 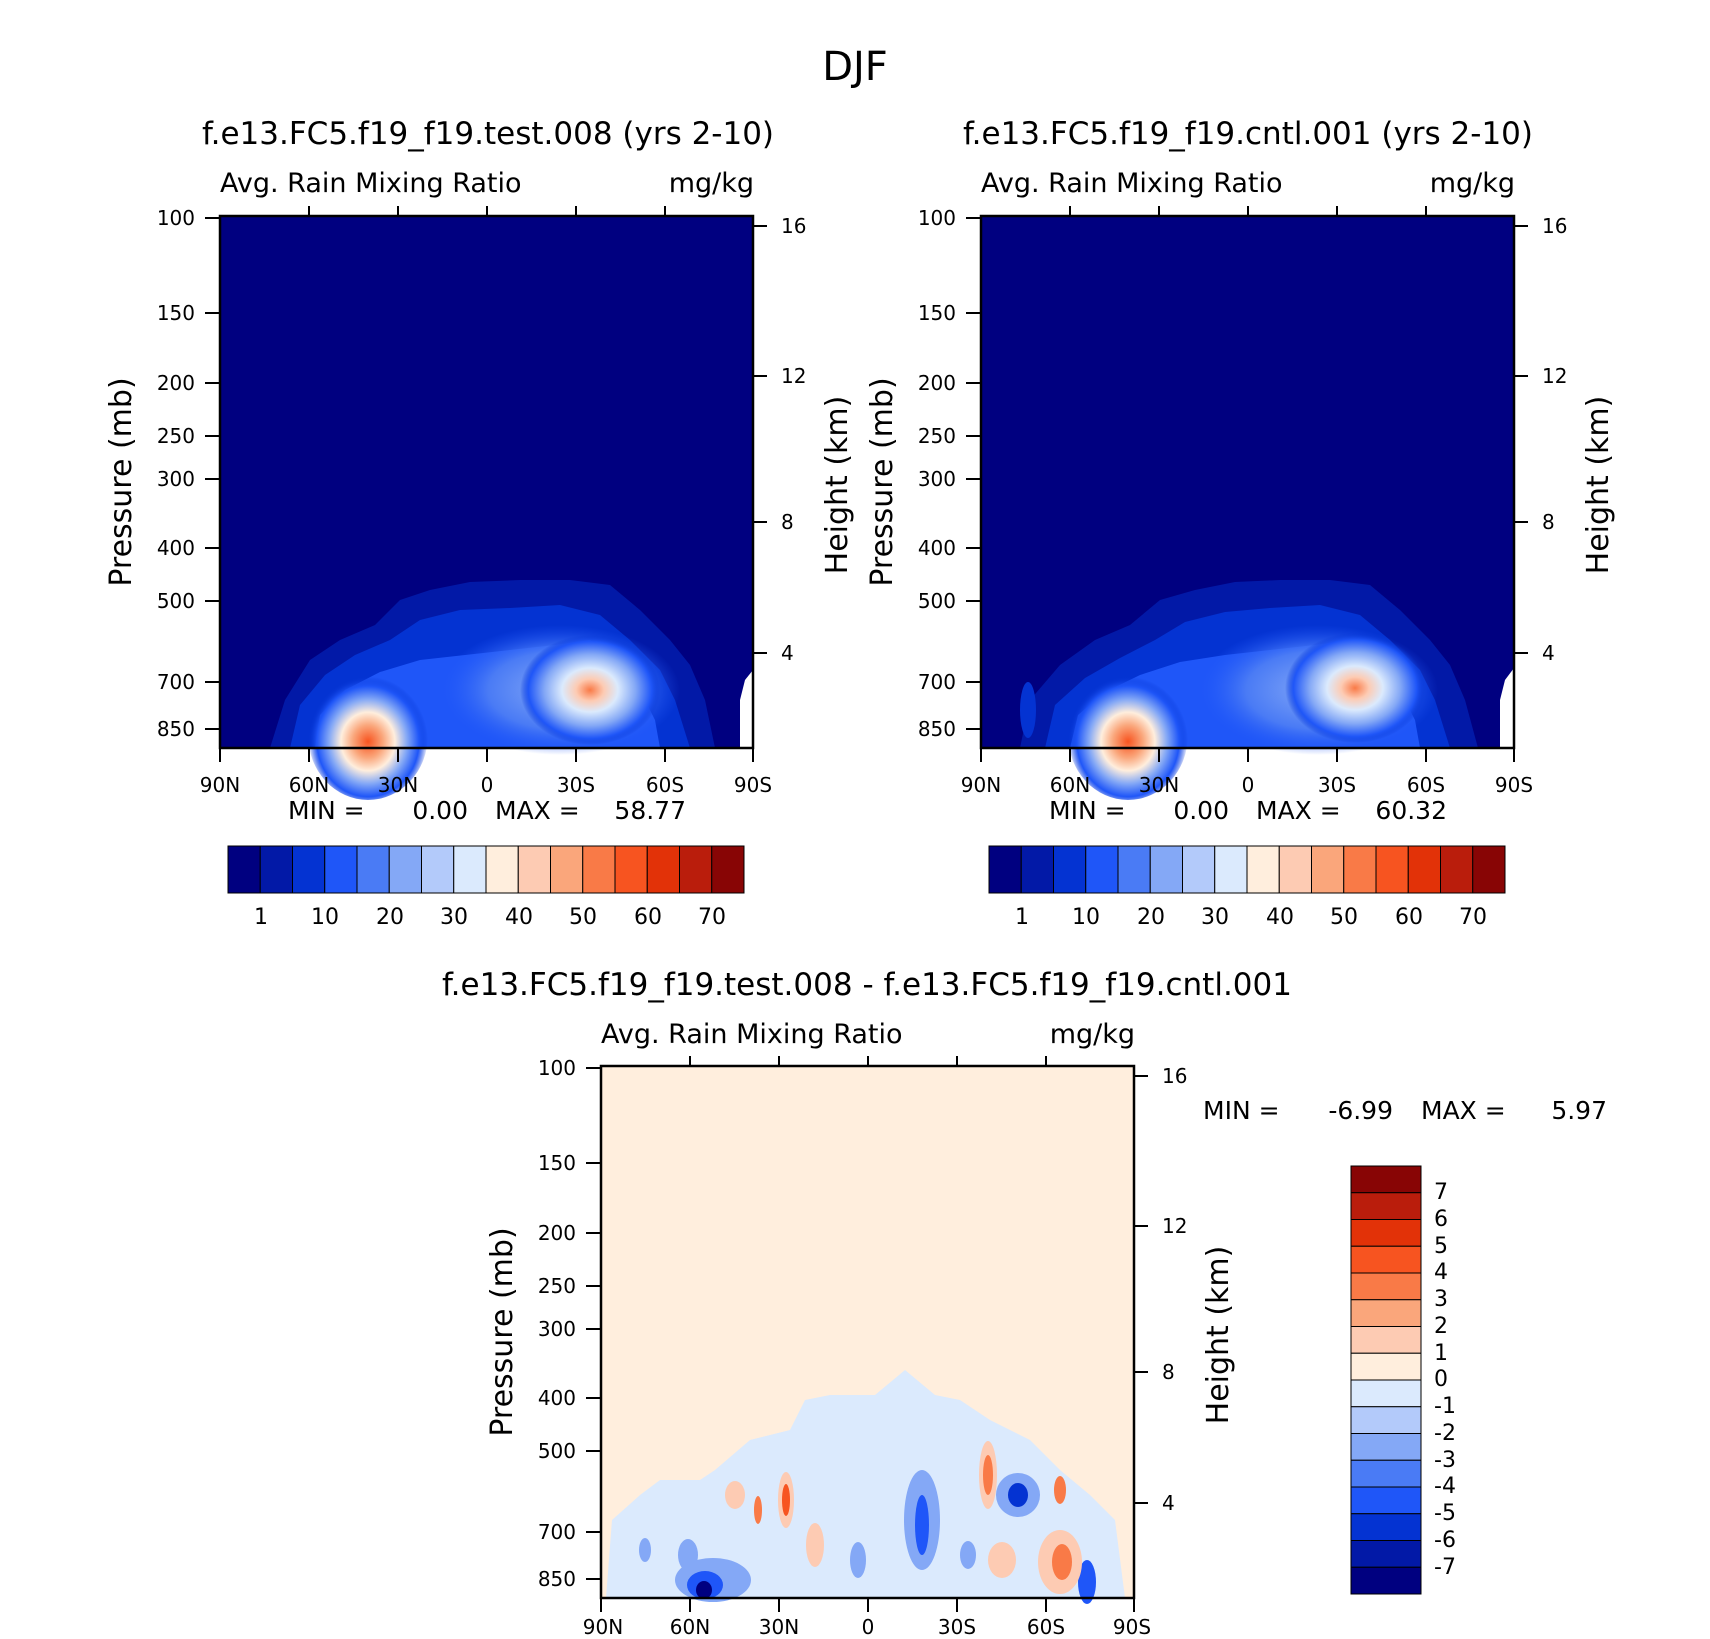 I want to click on y2-tick-label: 8, so click(x=787, y=522).